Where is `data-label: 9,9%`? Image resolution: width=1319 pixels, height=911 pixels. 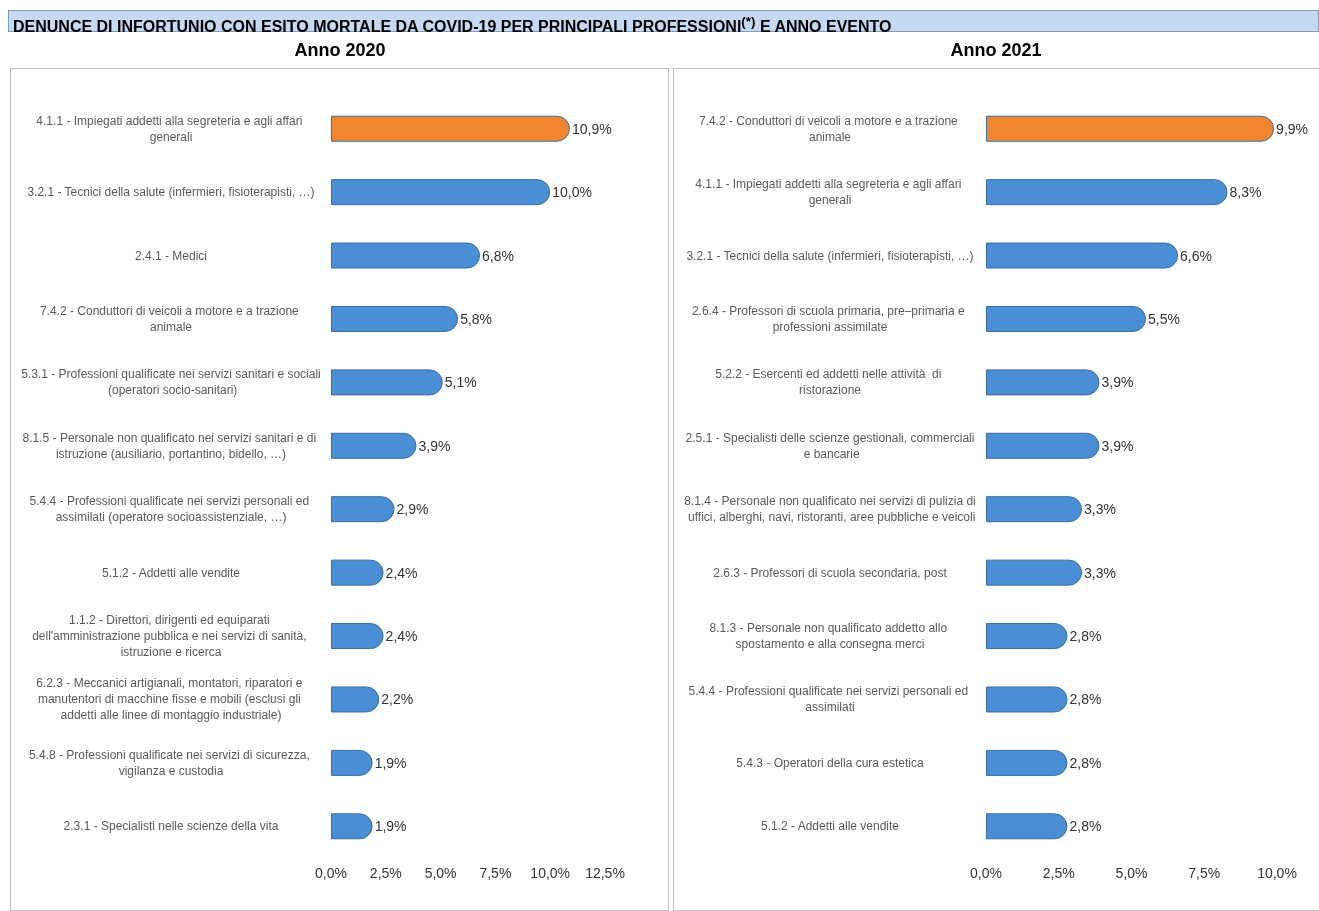
data-label: 9,9% is located at coordinates (1292, 128).